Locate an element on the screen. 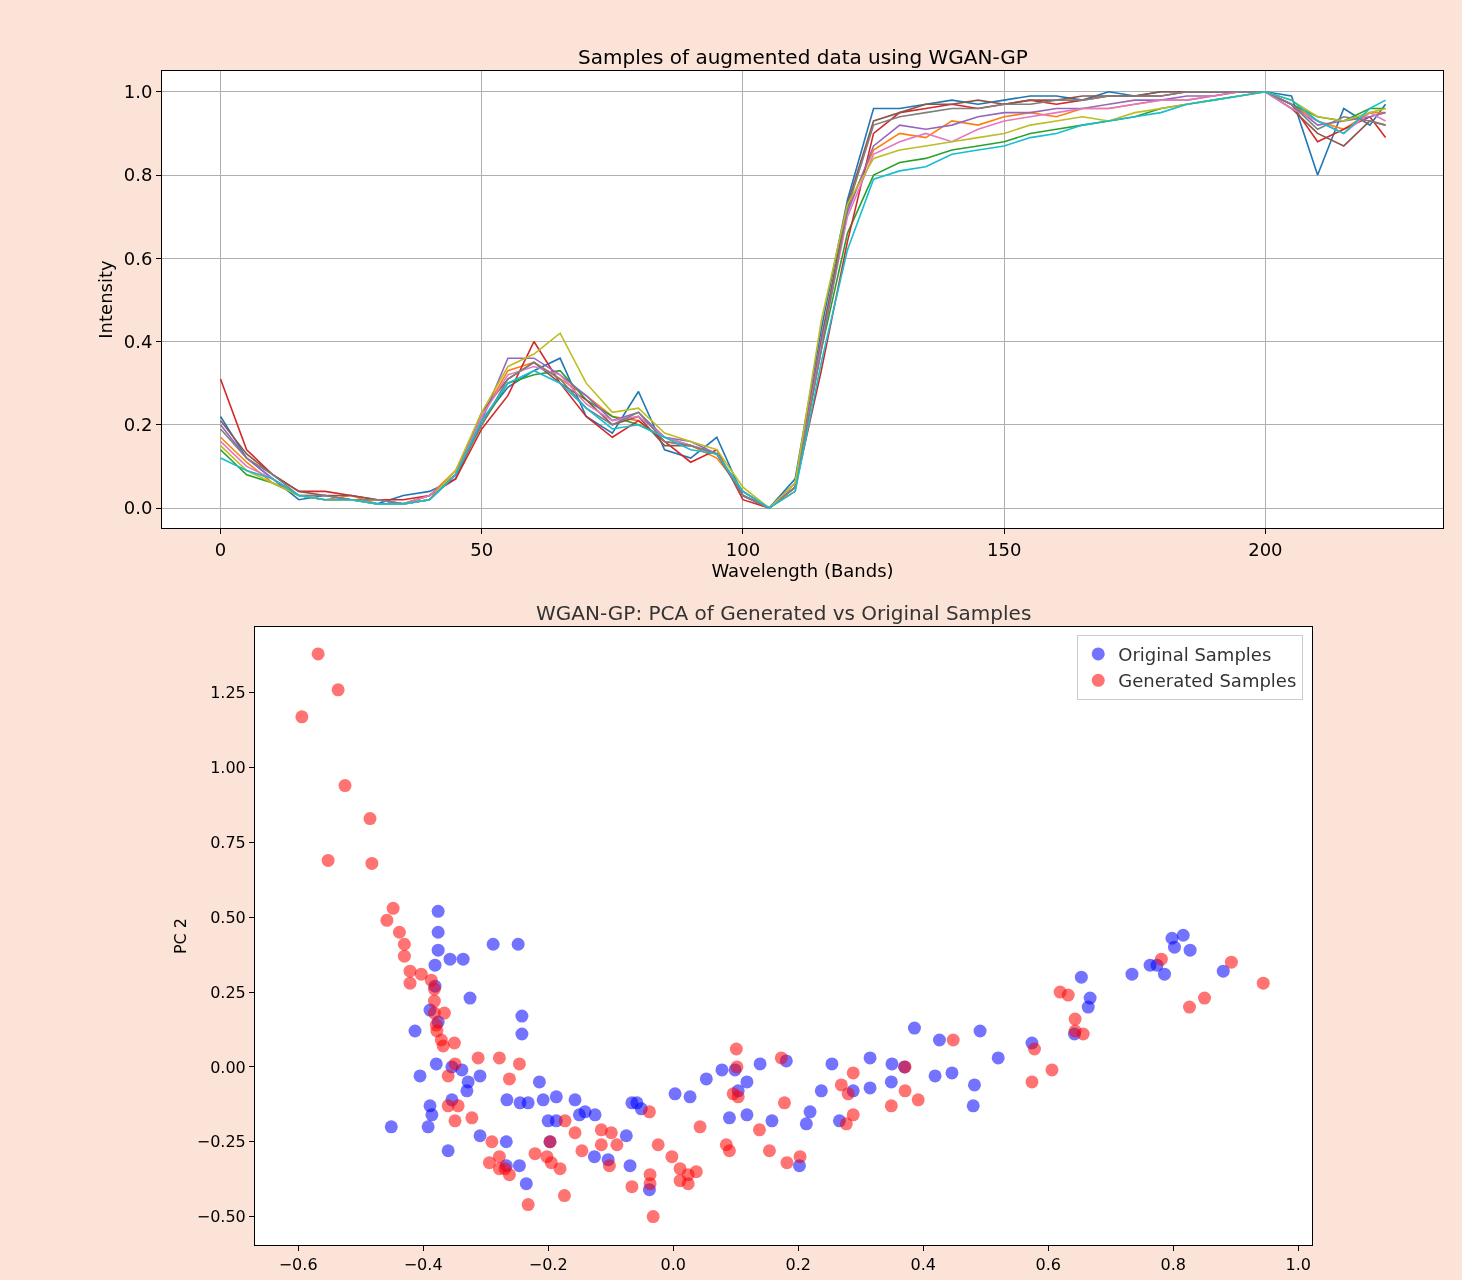 The image size is (1462, 1280). y-tick-label: −0.25 is located at coordinates (221, 1142).